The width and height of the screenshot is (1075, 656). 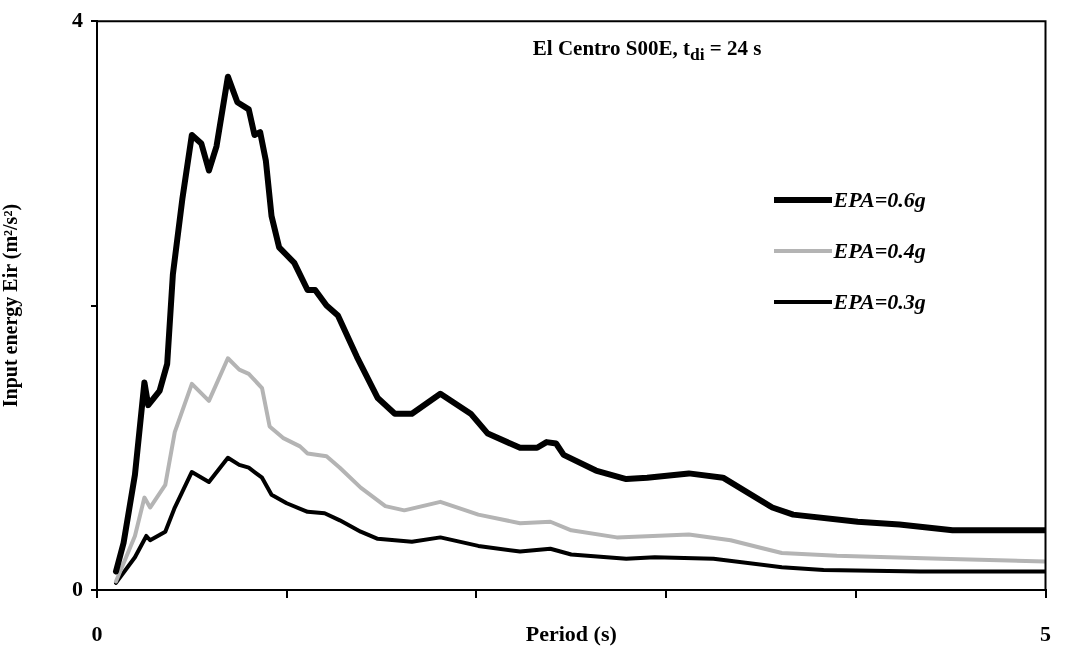 What do you see at coordinates (879, 200) in the screenshot?
I see `legend-label: EPA=0.6g` at bounding box center [879, 200].